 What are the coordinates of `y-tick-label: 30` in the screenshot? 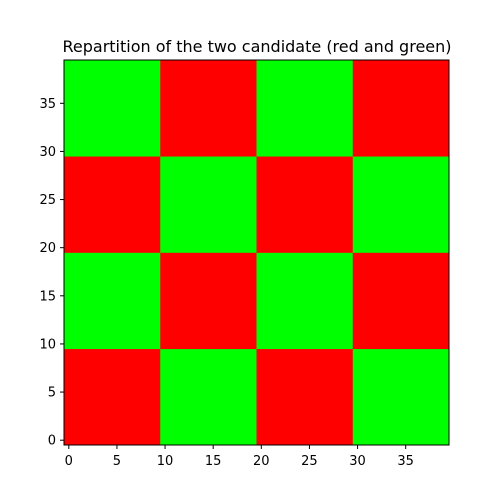 It's located at (47, 152).